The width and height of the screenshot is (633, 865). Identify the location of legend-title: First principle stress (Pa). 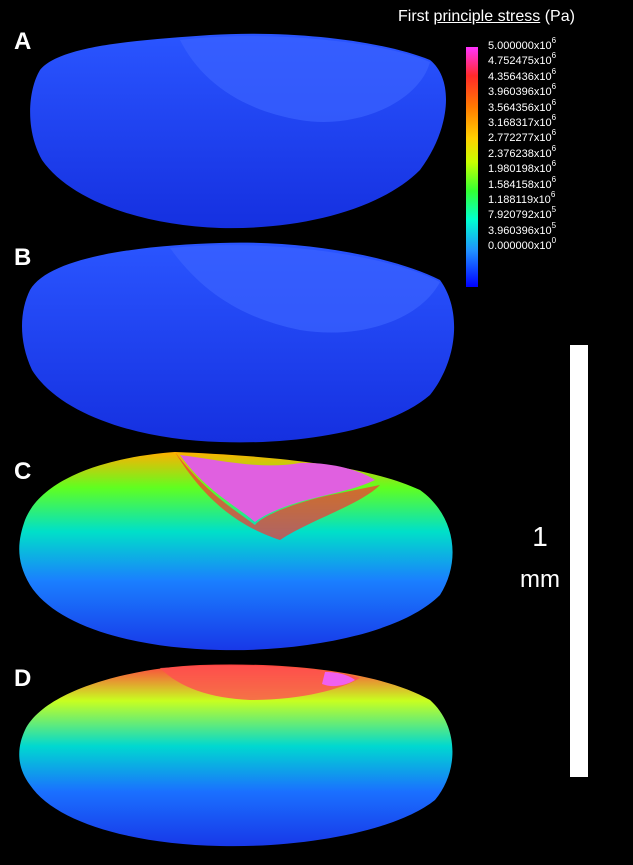
(486, 16).